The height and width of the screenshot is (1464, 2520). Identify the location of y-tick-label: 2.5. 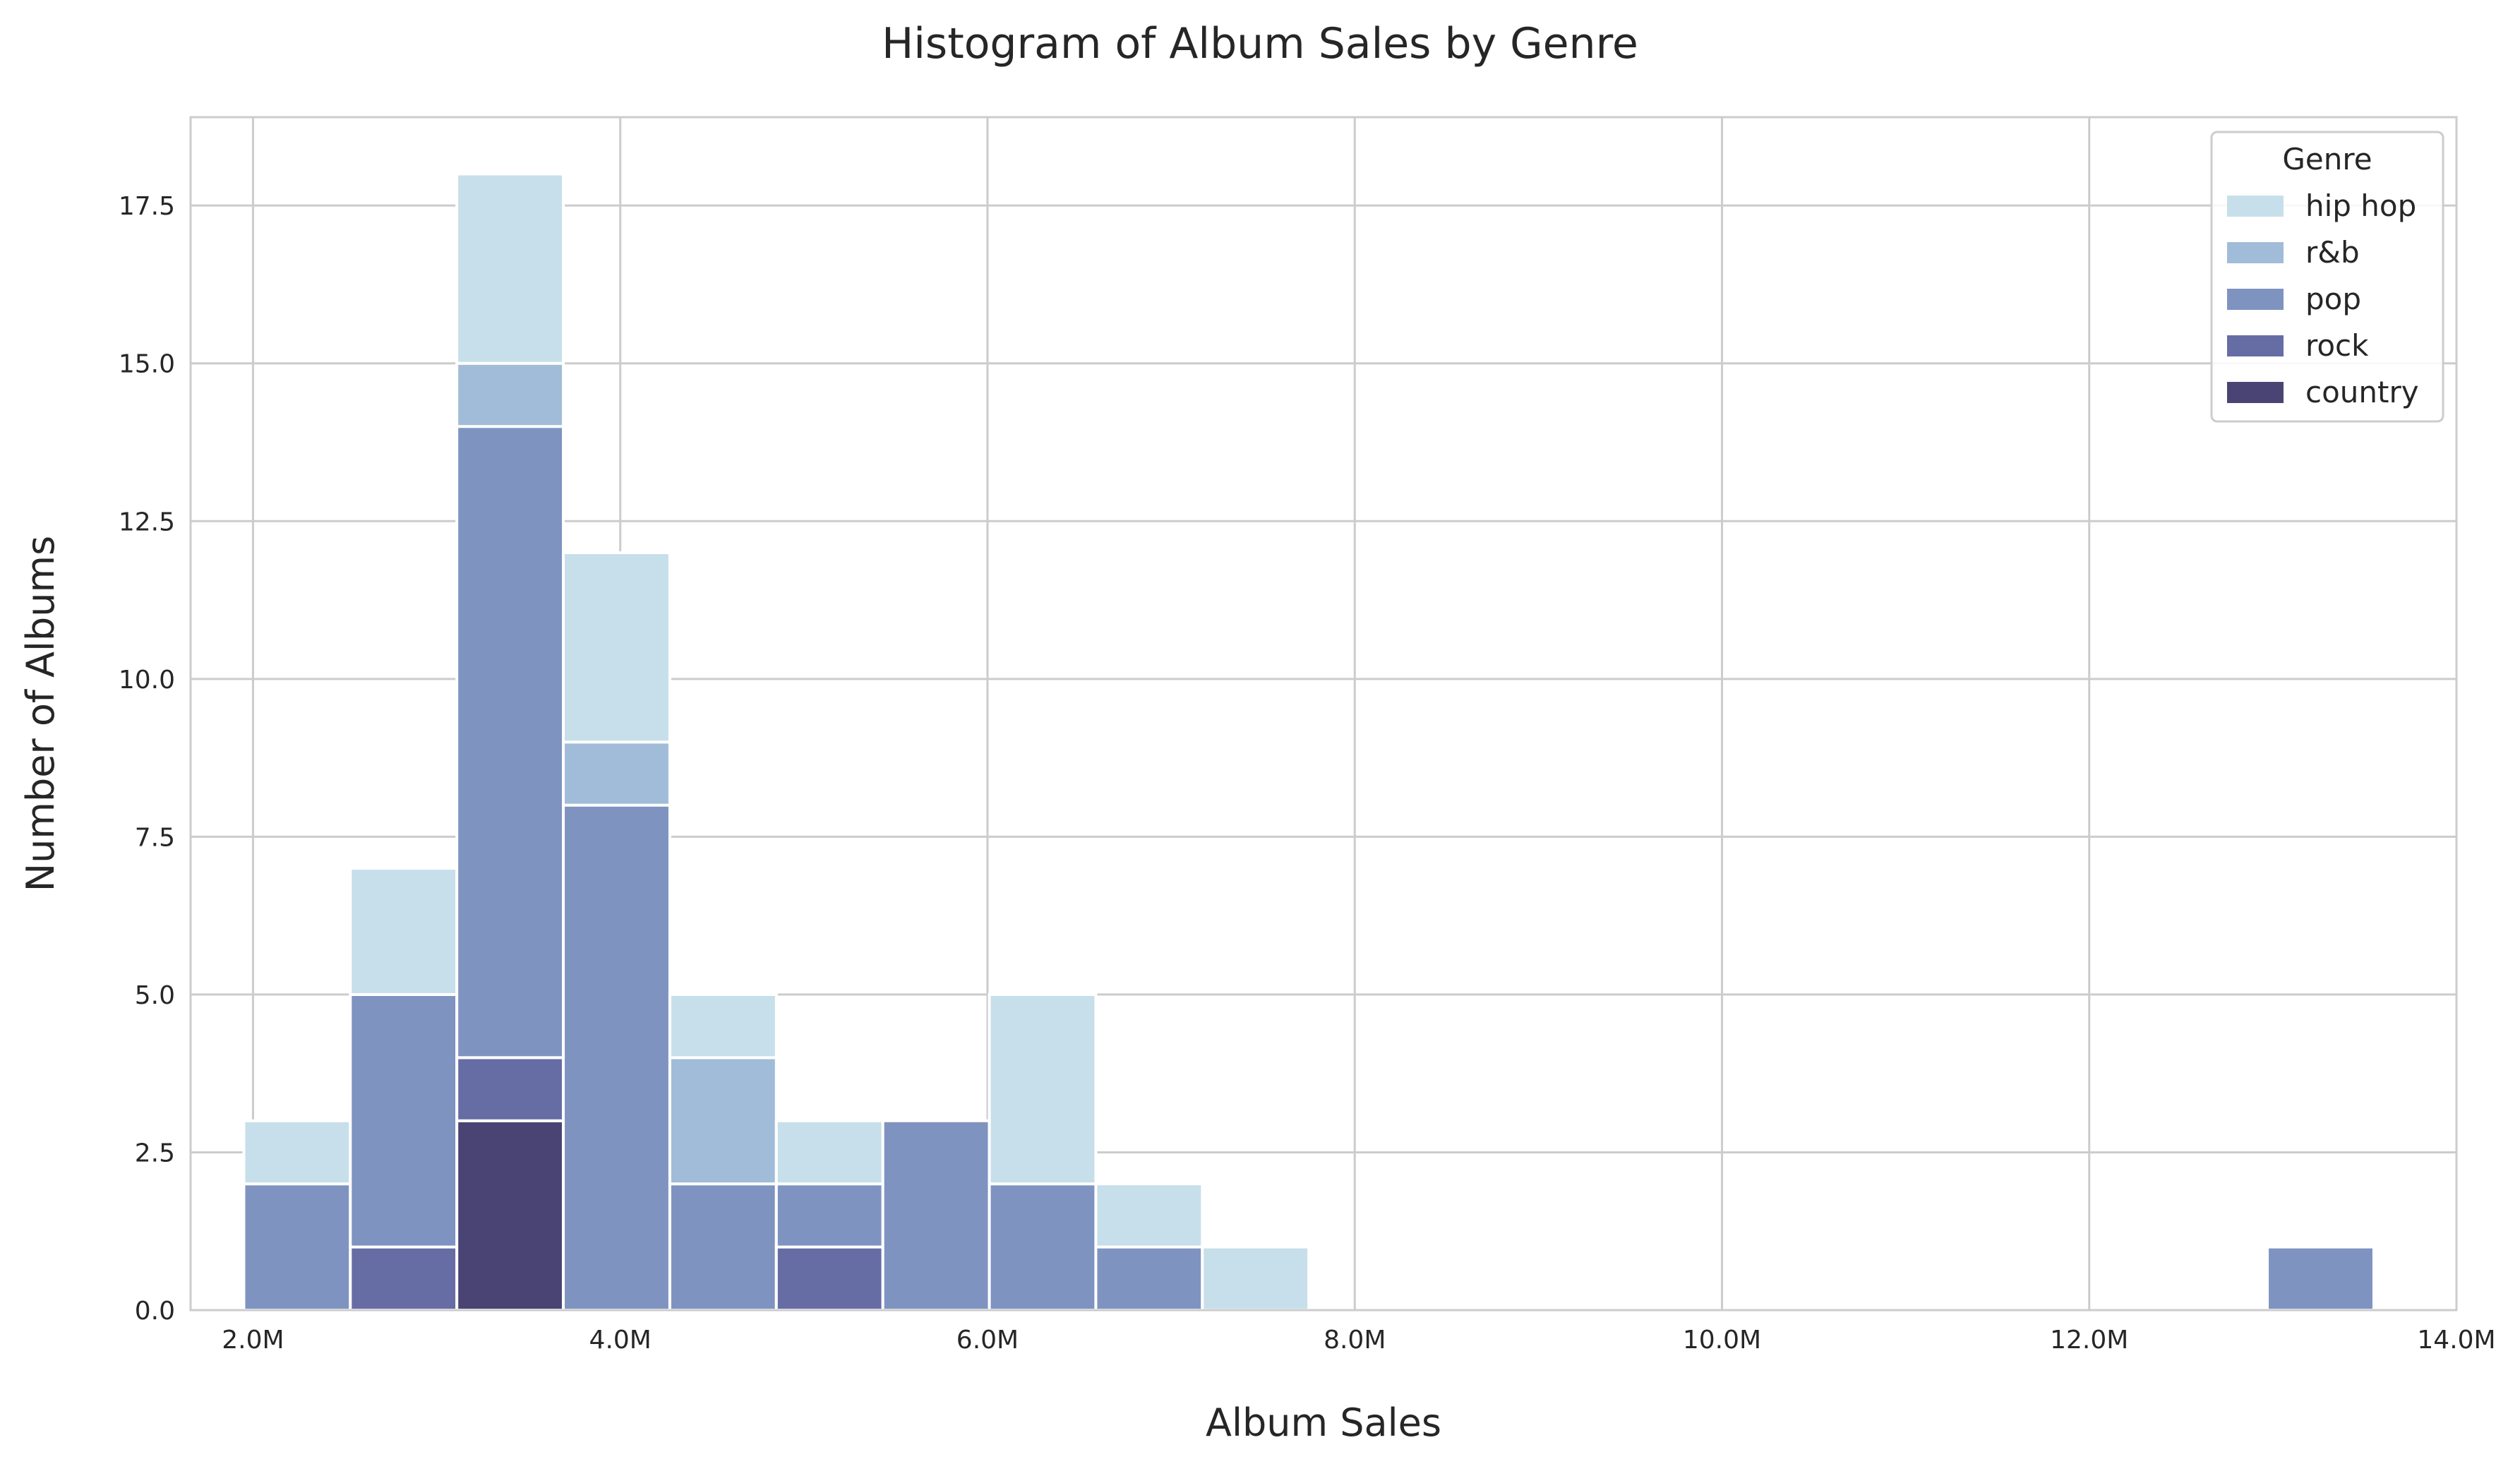
(155, 1153).